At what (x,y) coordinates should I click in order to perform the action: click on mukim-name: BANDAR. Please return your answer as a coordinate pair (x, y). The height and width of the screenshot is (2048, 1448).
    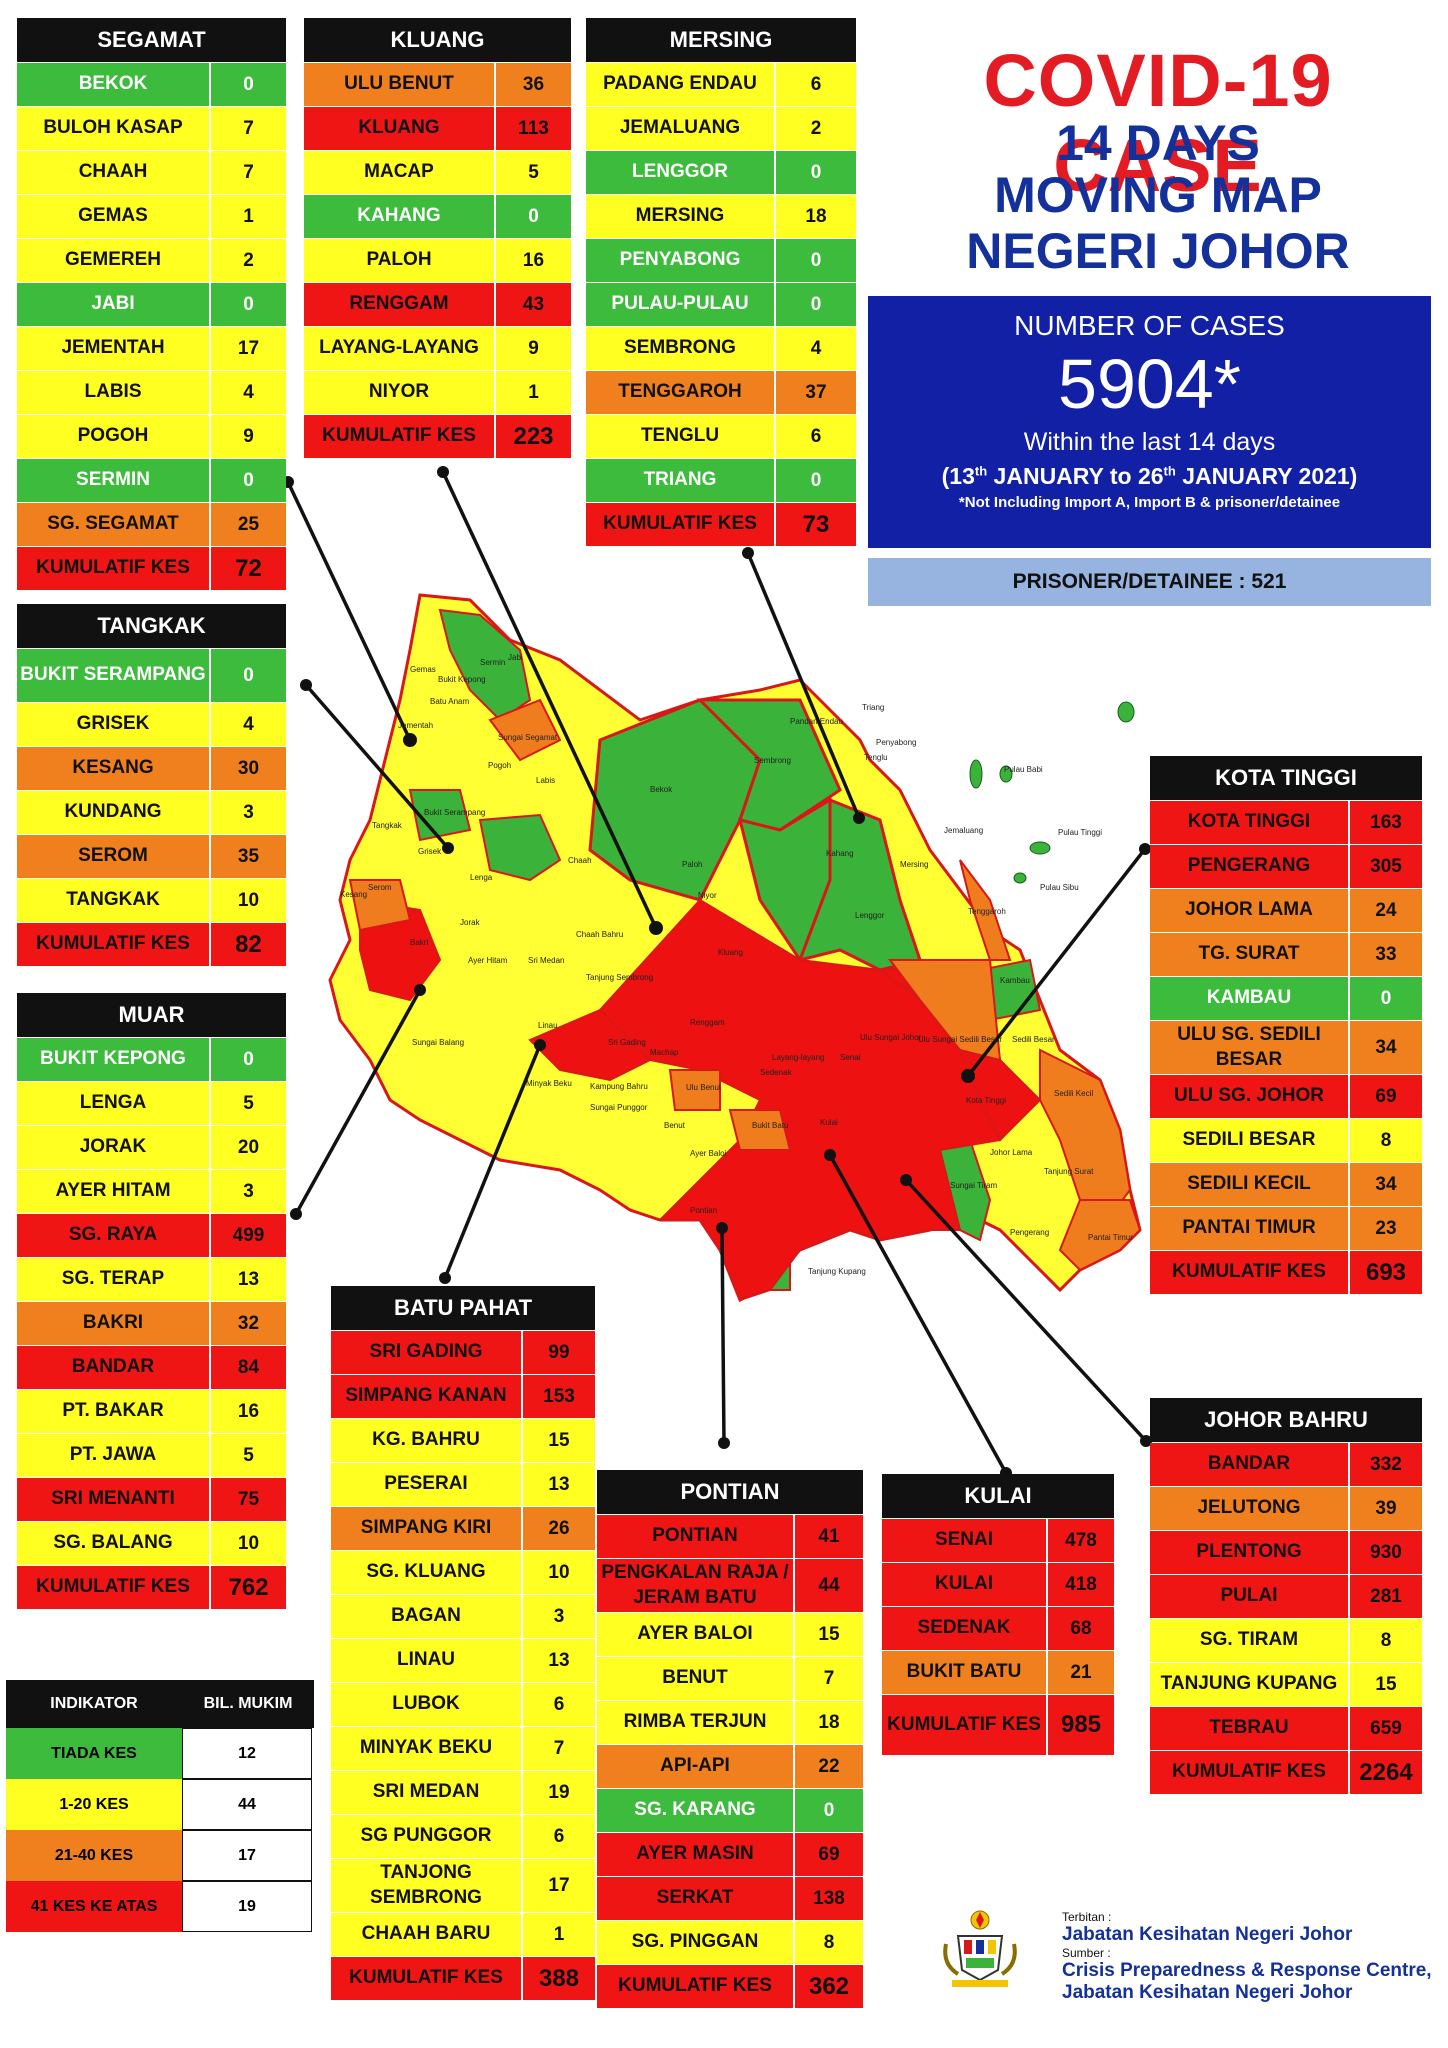
    Looking at the image, I should click on (113, 1367).